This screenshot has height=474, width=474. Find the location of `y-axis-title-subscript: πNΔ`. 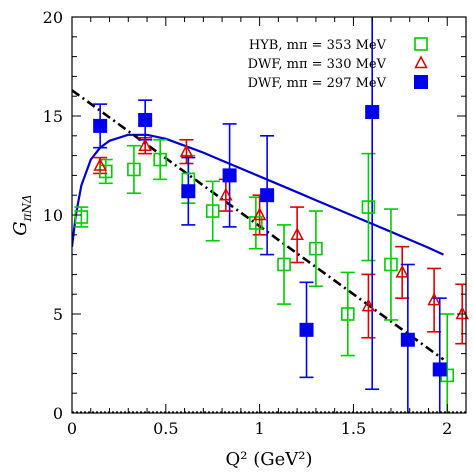

y-axis-title-subscript: πNΔ is located at coordinates (27, 208).